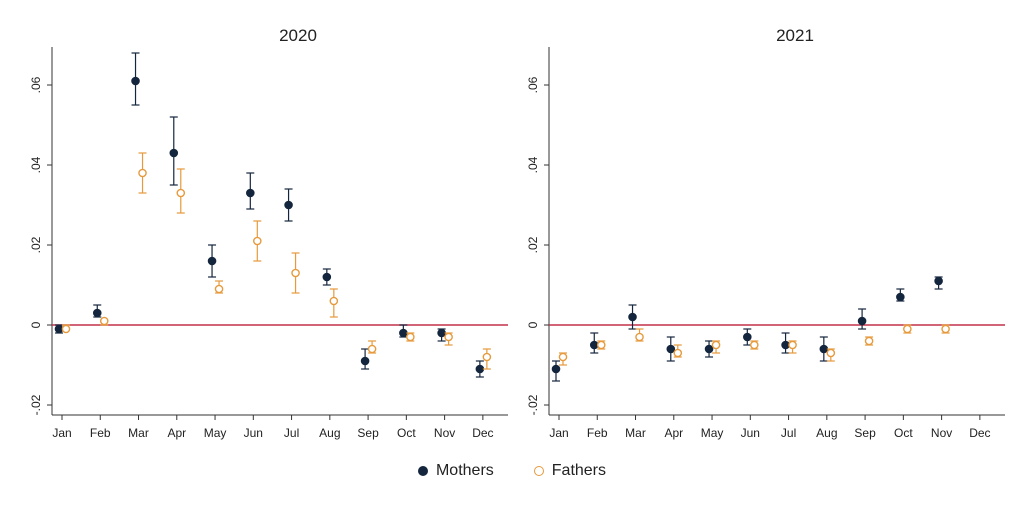 The width and height of the screenshot is (1024, 513). Describe the element at coordinates (533, 404) in the screenshot. I see `panel-2021-y-tick-label: -.02` at that location.